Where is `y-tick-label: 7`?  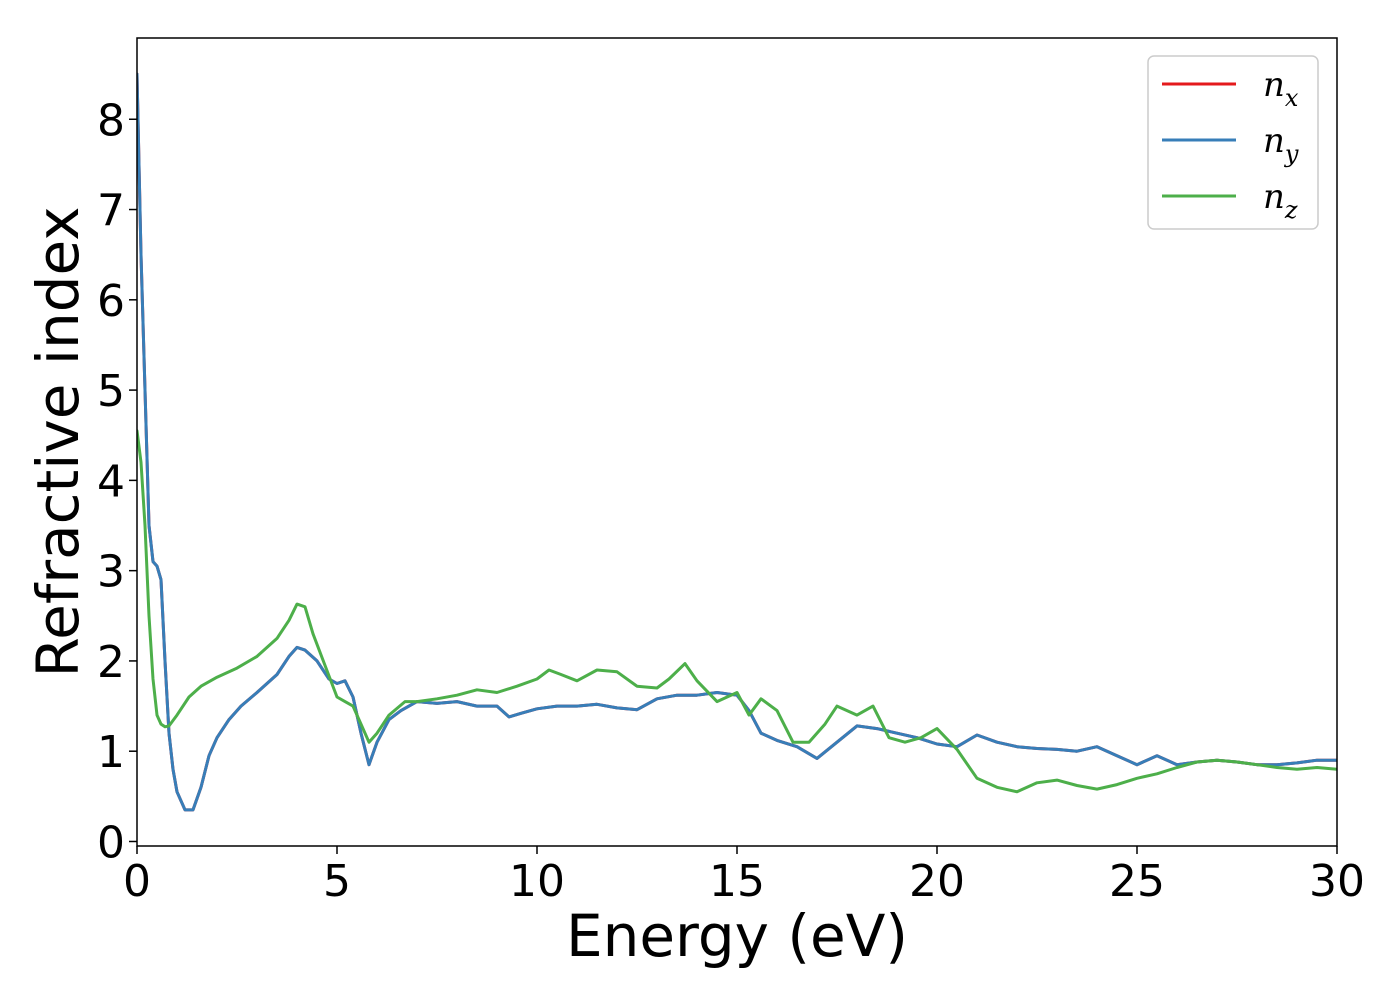 y-tick-label: 7 is located at coordinates (111, 211).